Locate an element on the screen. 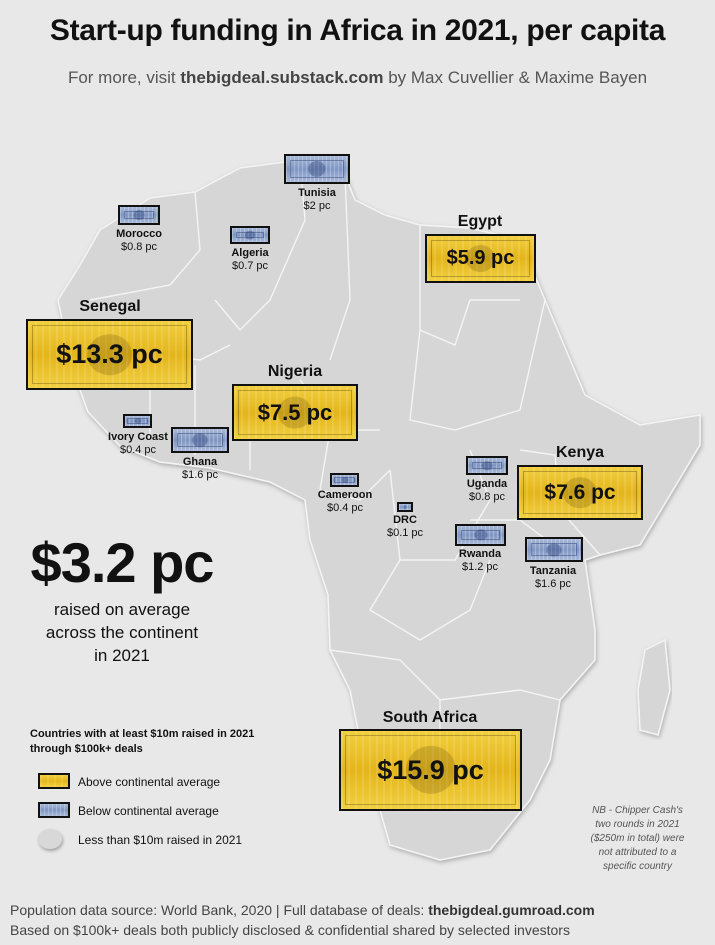 This screenshot has width=715, height=945. average-line-1: raised on average is located at coordinates (122, 609).